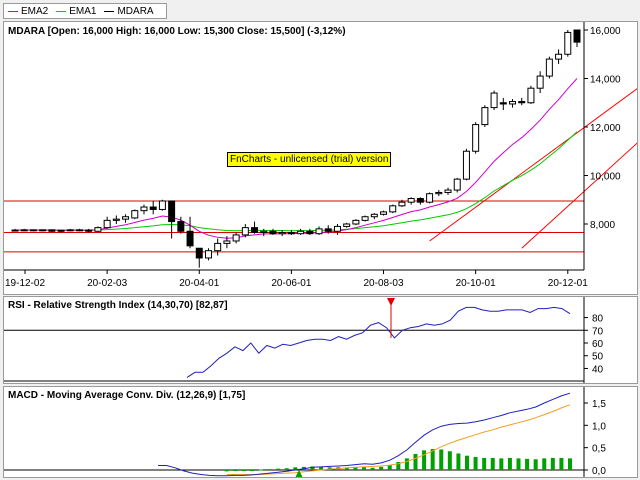 The image size is (640, 480). What do you see at coordinates (83, 11) in the screenshot?
I see `legend-label: EMA1` at bounding box center [83, 11].